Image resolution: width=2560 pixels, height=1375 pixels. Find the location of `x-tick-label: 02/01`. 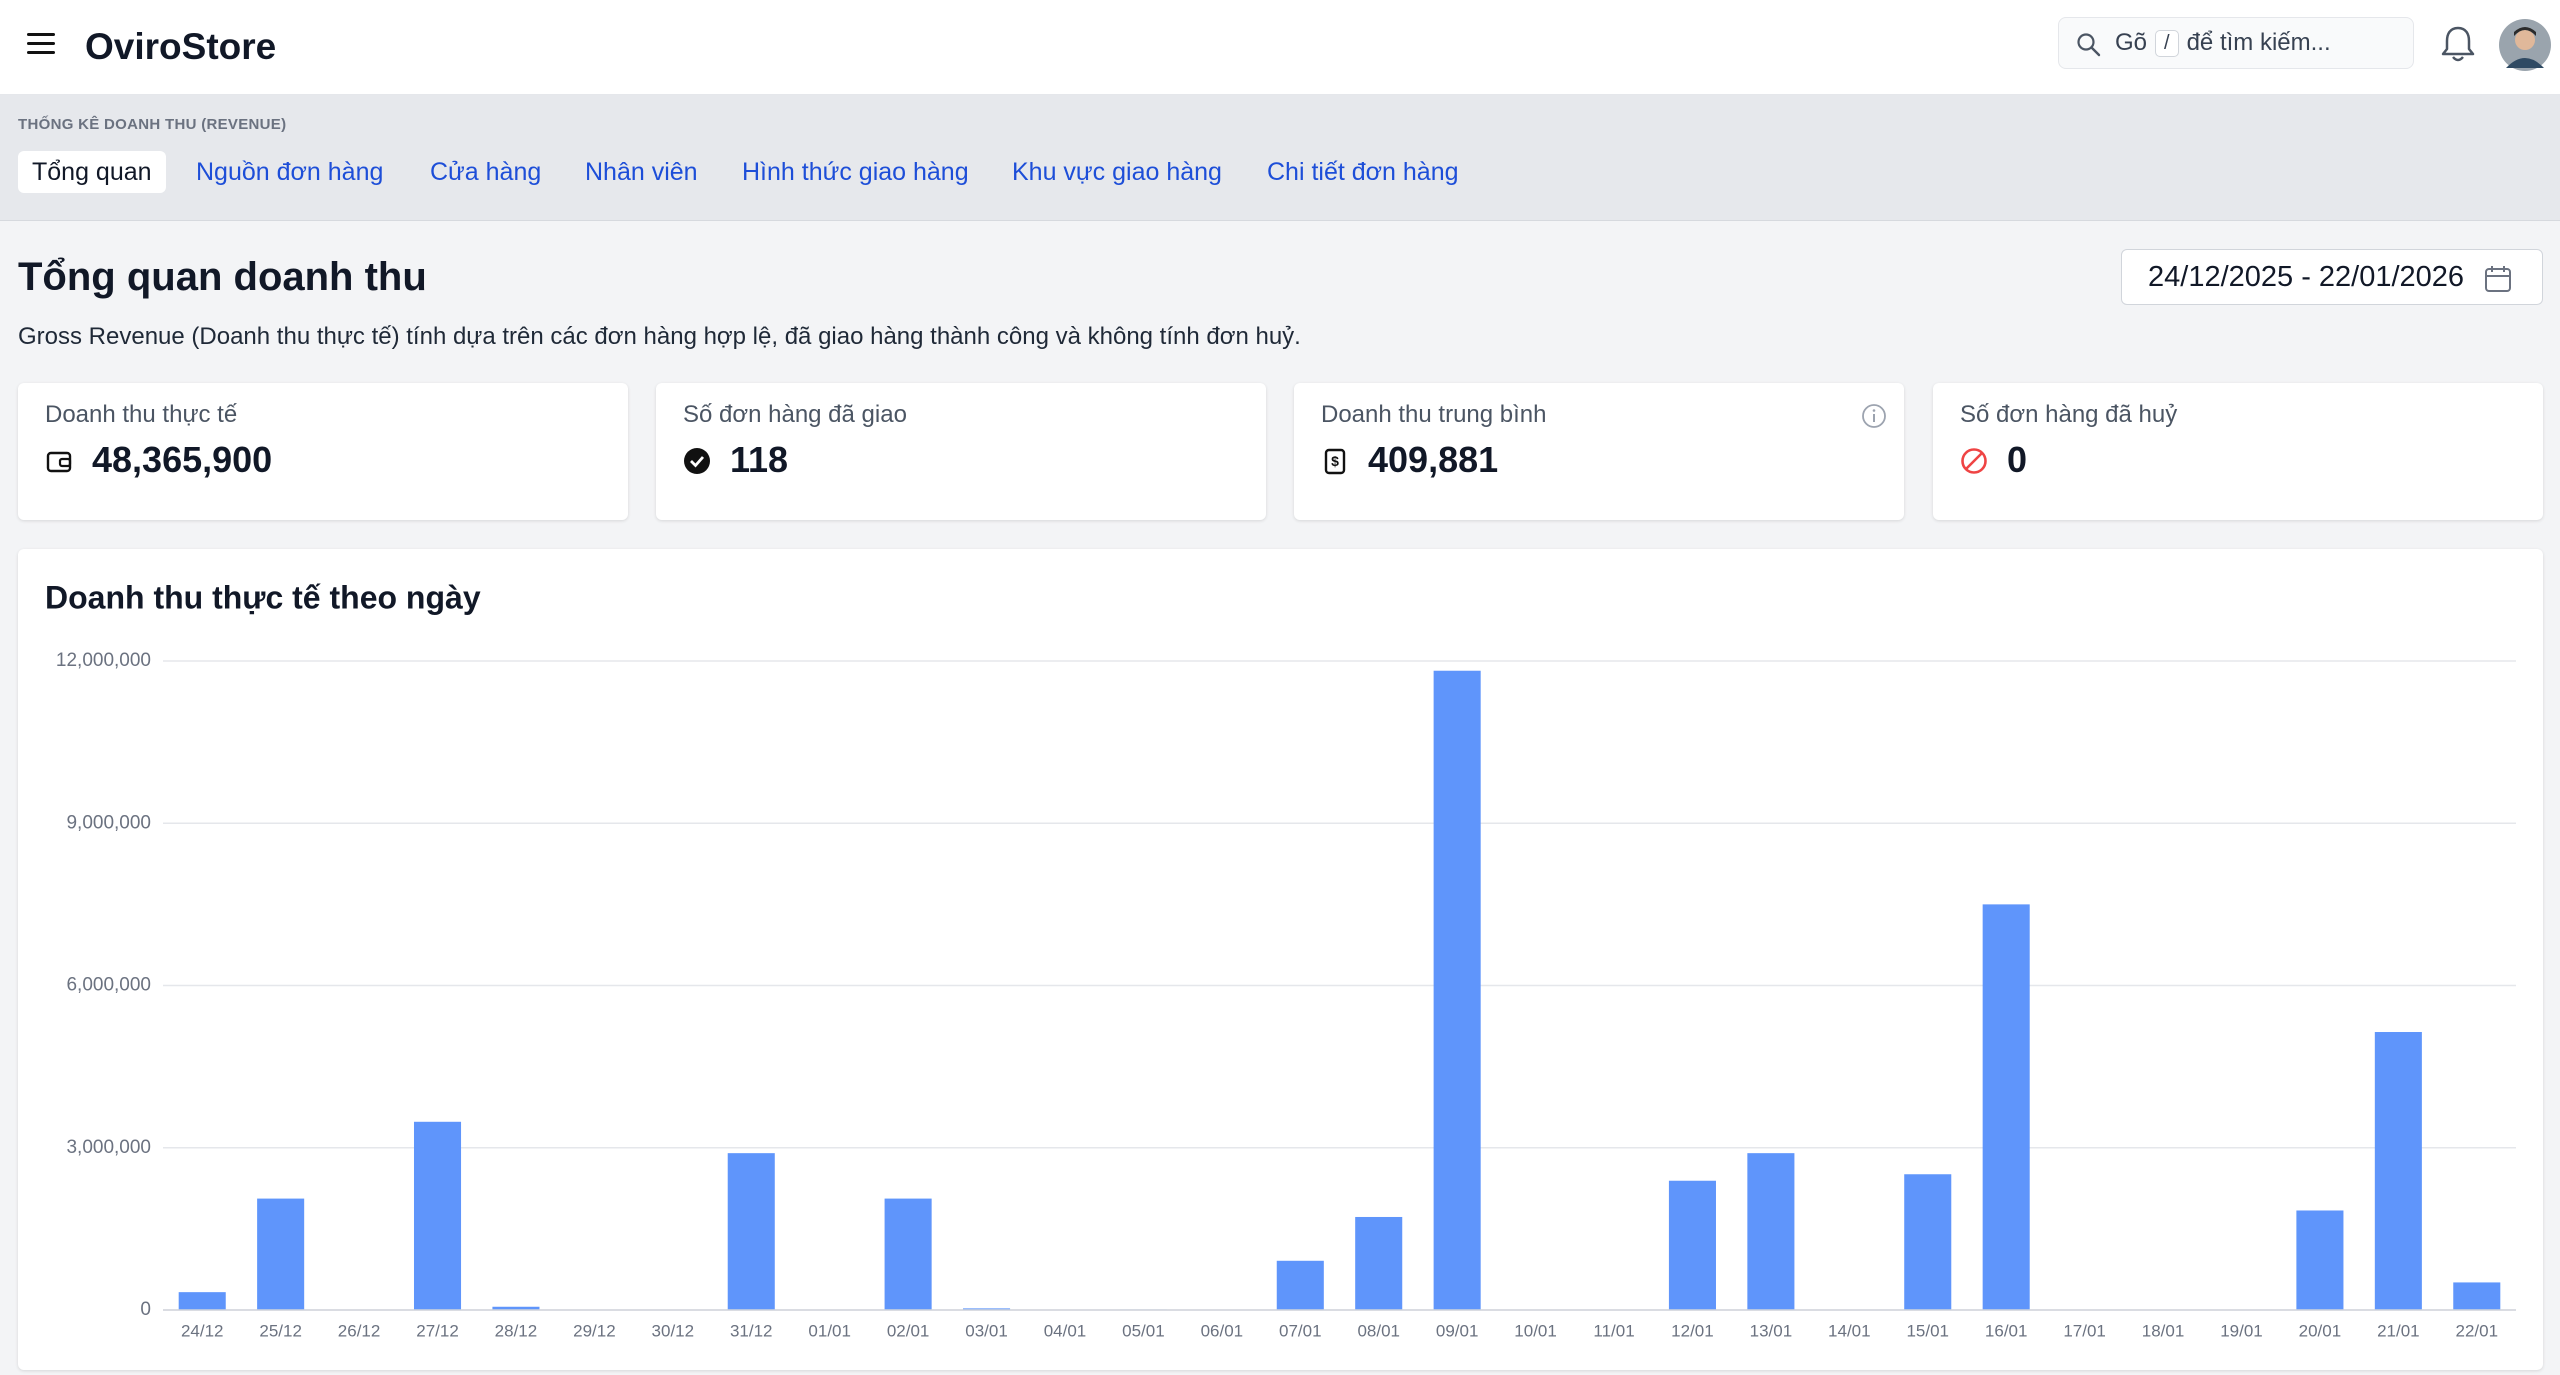

x-tick-label: 02/01 is located at coordinates (908, 1330).